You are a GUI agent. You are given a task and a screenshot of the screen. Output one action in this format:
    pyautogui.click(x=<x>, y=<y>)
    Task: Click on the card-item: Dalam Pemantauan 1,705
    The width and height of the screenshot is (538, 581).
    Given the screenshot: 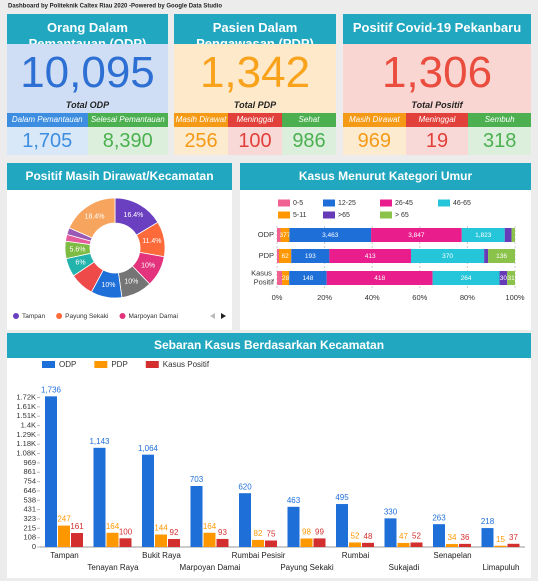 What is the action you would take?
    pyautogui.click(x=47, y=134)
    